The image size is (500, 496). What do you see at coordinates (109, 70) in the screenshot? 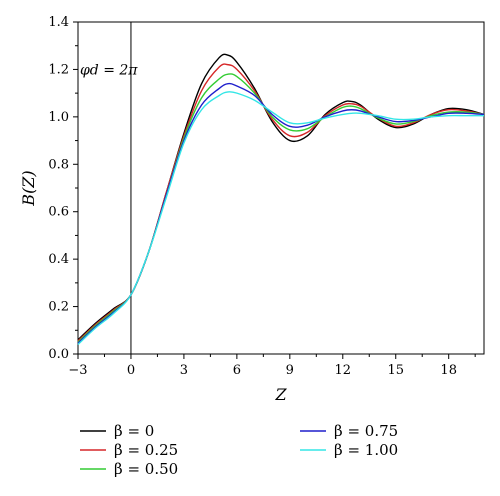
I see `phi-annotation: φd = 2π` at bounding box center [109, 70].